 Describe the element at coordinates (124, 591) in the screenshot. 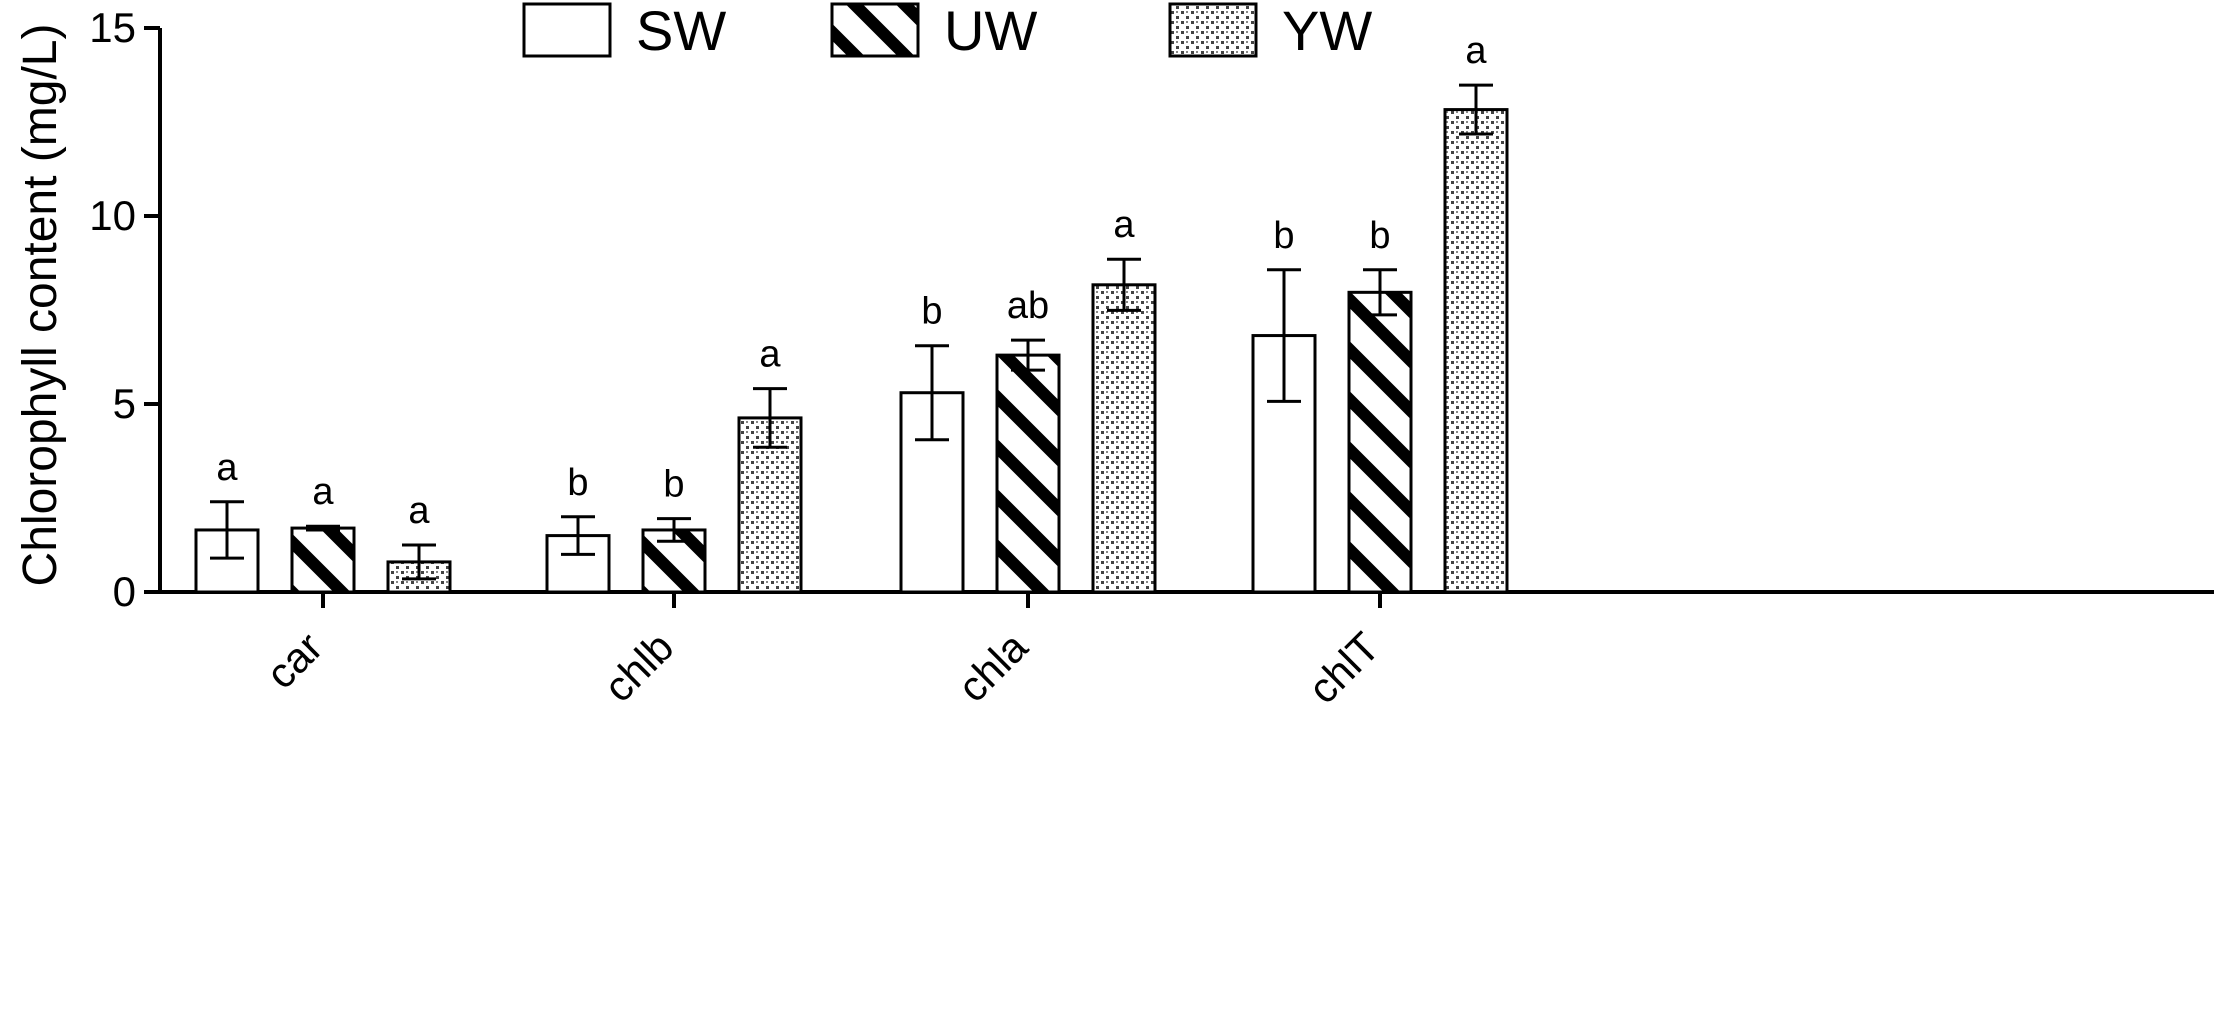

I see `y-tick-label: 0` at that location.